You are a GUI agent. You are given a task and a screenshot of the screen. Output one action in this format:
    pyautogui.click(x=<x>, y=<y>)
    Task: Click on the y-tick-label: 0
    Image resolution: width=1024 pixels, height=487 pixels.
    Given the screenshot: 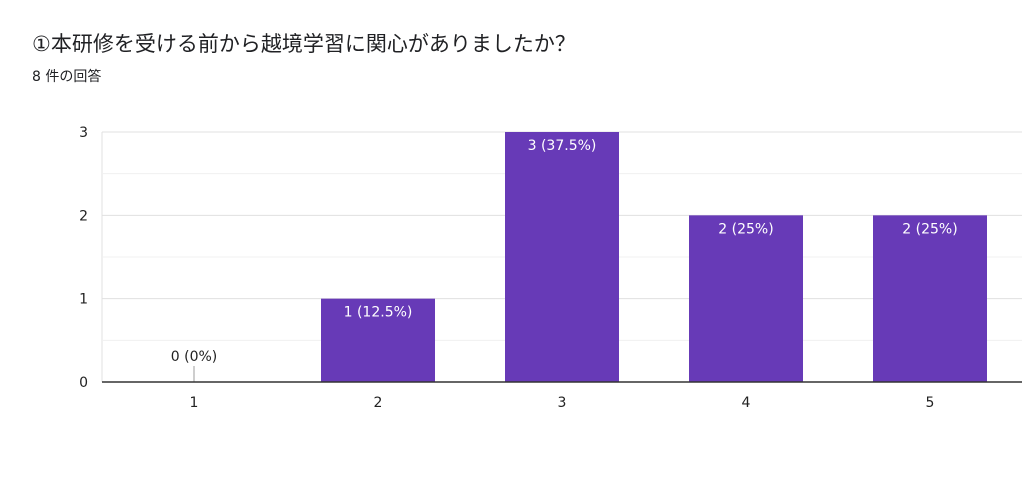 What is the action you would take?
    pyautogui.click(x=83, y=383)
    